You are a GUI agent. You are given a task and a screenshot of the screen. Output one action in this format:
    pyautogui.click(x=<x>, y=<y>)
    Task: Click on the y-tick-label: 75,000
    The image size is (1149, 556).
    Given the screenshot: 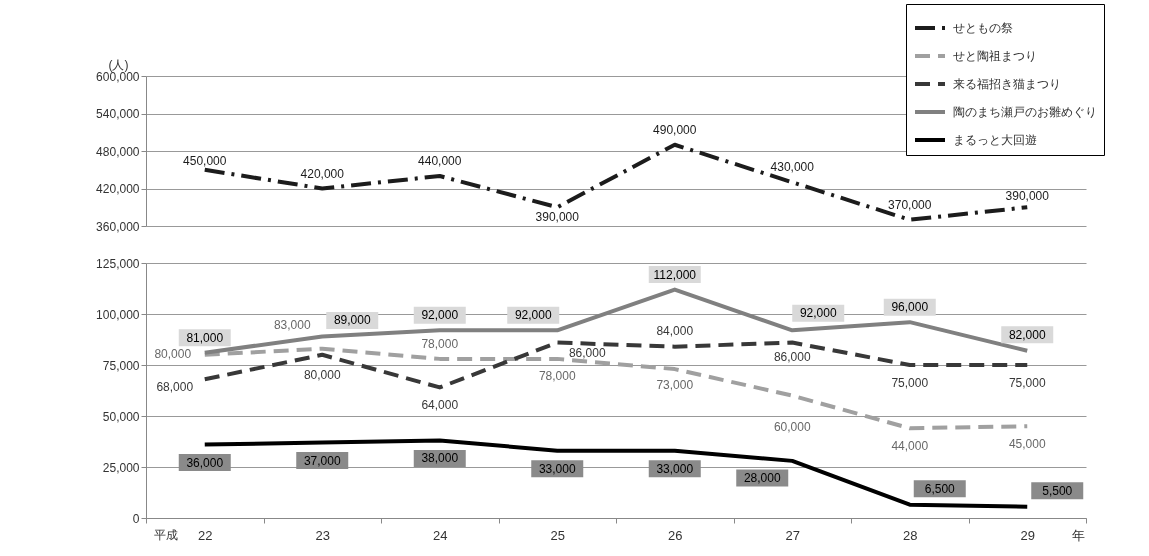 What is the action you would take?
    pyautogui.click(x=121, y=365)
    